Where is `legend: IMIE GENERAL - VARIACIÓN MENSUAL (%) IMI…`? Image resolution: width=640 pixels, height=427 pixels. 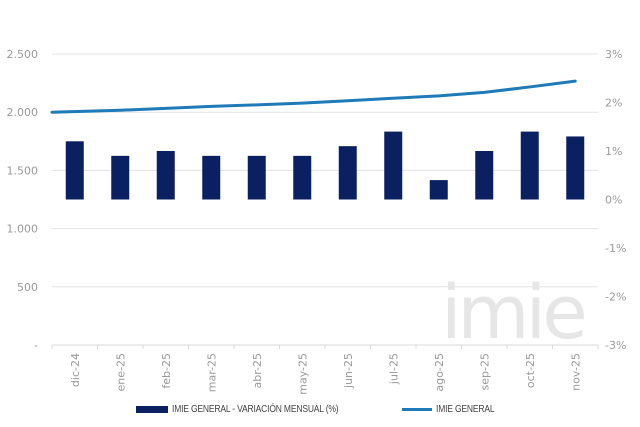 legend: IMIE GENERAL - VARIACIÓN MENSUAL (%) IMI… is located at coordinates (320, 409).